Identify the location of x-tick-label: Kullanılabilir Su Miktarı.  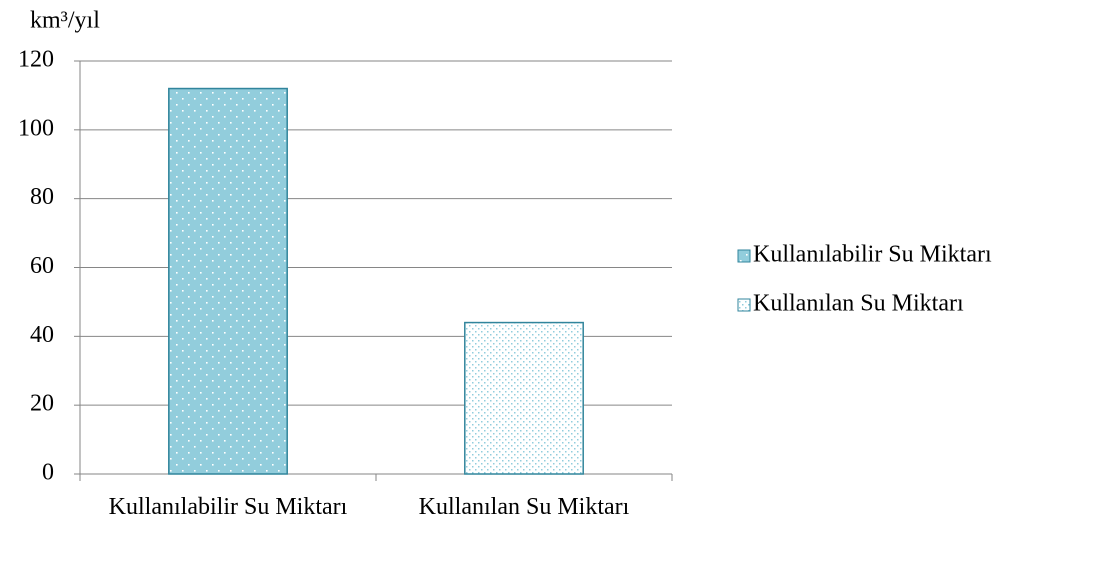
(228, 507).